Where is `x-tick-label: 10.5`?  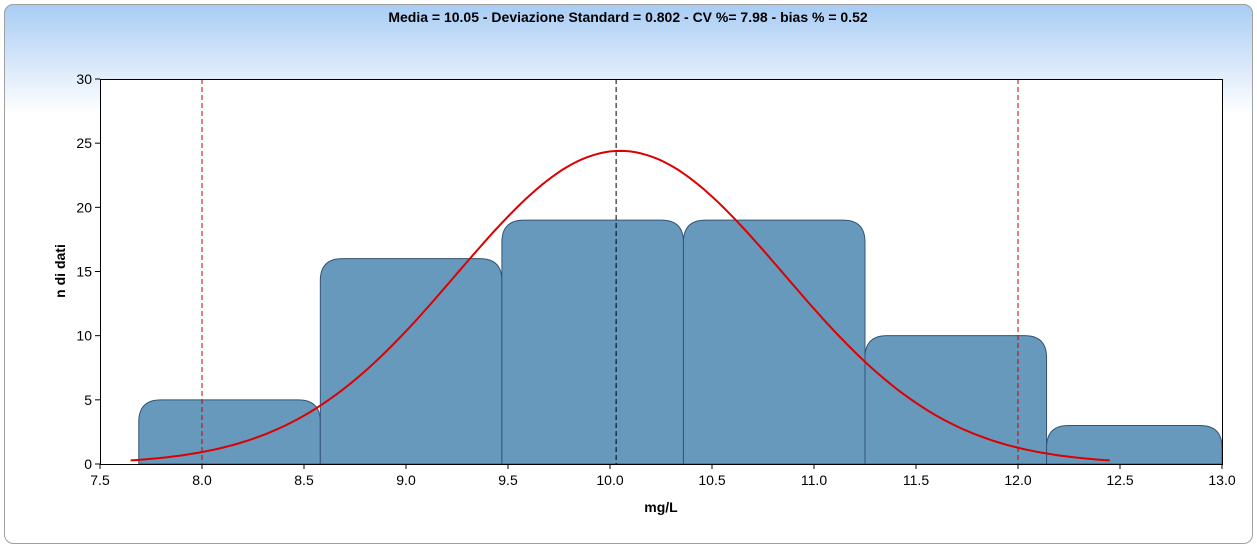 x-tick-label: 10.5 is located at coordinates (711, 480).